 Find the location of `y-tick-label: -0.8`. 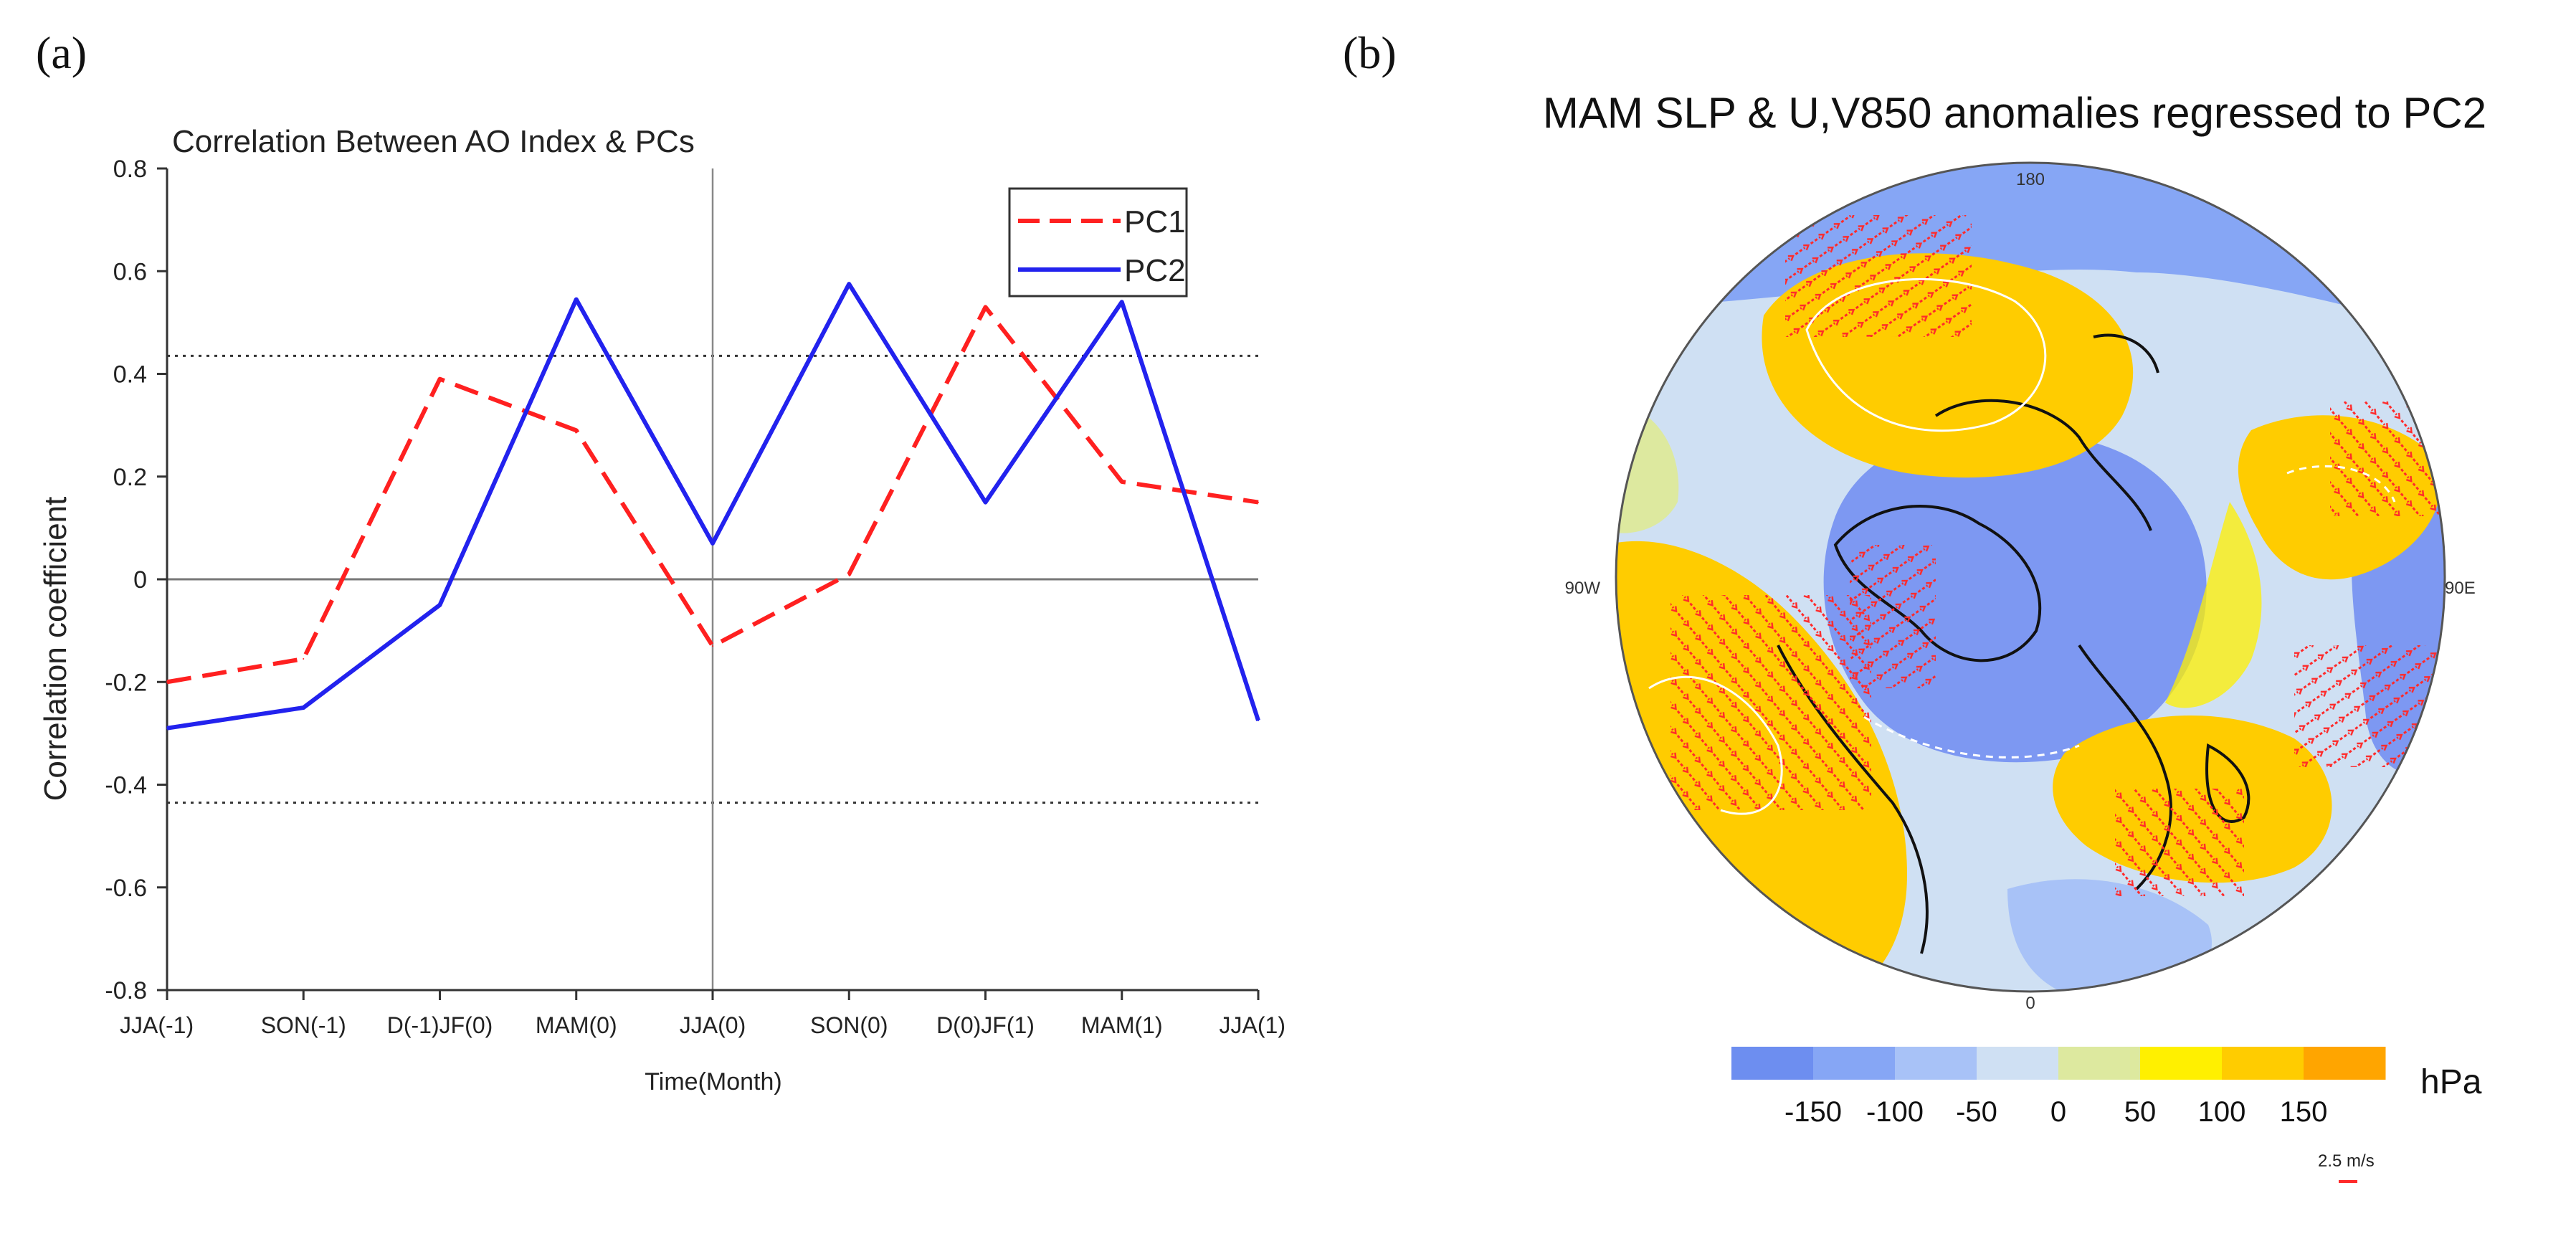

y-tick-label: -0.8 is located at coordinates (126, 990).